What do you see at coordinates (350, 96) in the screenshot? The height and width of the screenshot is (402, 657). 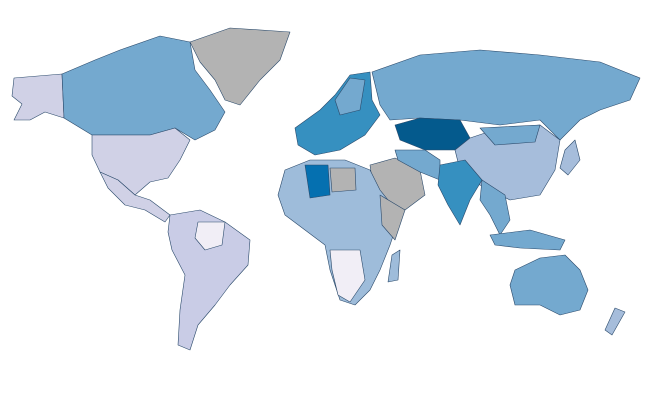 I see `region-scandinavia` at bounding box center [350, 96].